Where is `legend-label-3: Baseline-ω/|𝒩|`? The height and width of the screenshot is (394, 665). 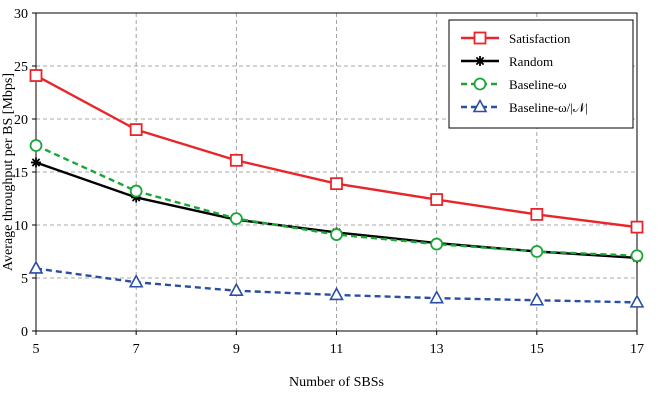
legend-label-3: Baseline-ω/|𝒩| is located at coordinates (548, 107).